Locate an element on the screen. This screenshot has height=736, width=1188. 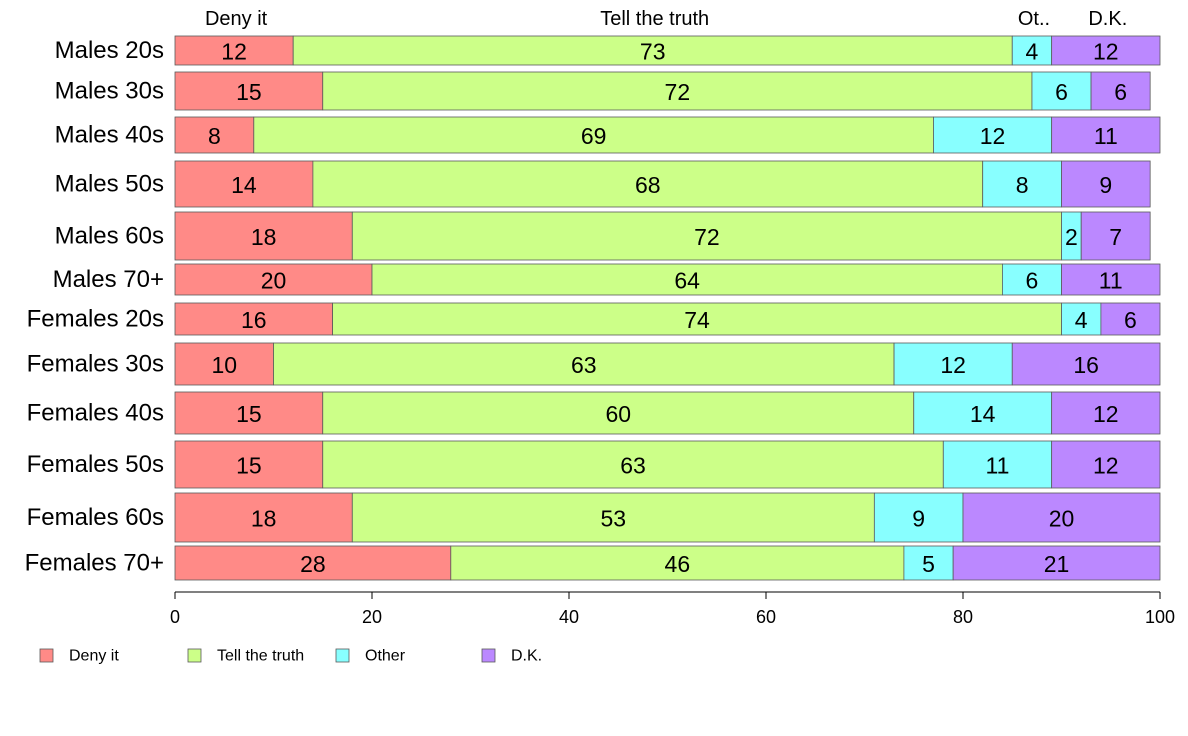
legend-label: Tell the truth is located at coordinates (260, 656).